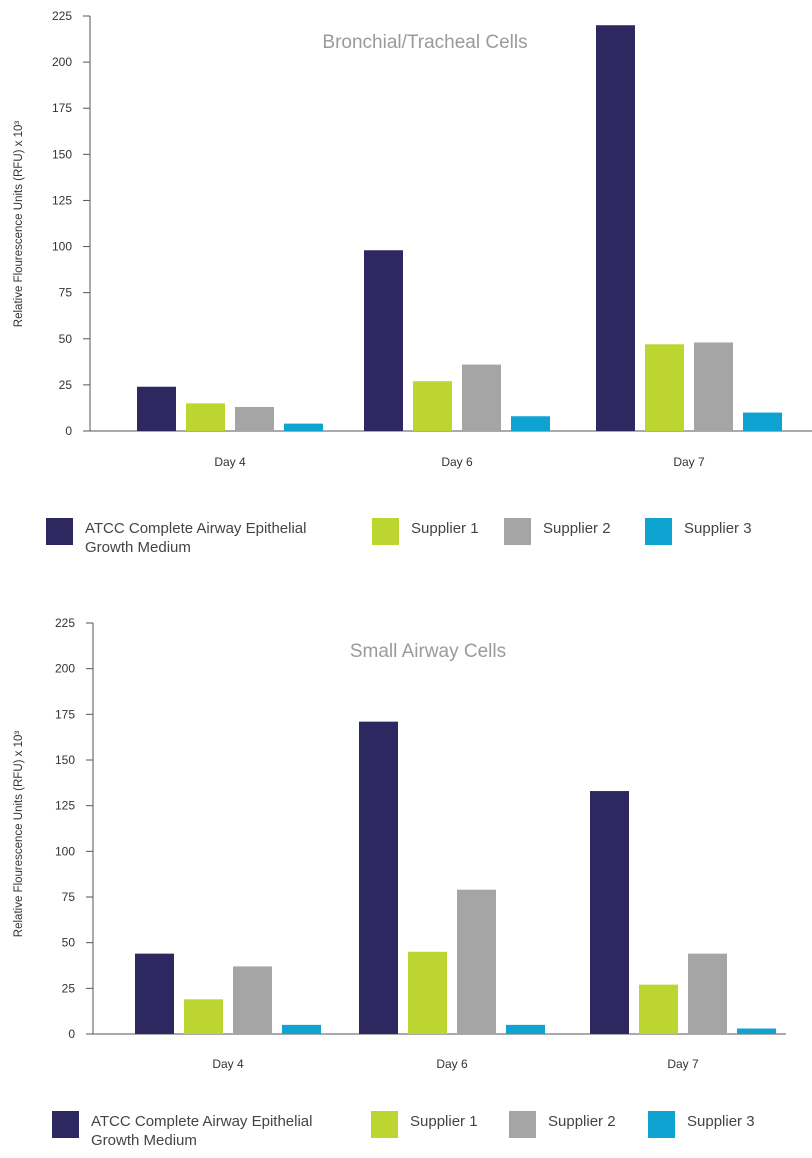  I want to click on chart-title: Bronchial/Tracheal Cells, so click(424, 42).